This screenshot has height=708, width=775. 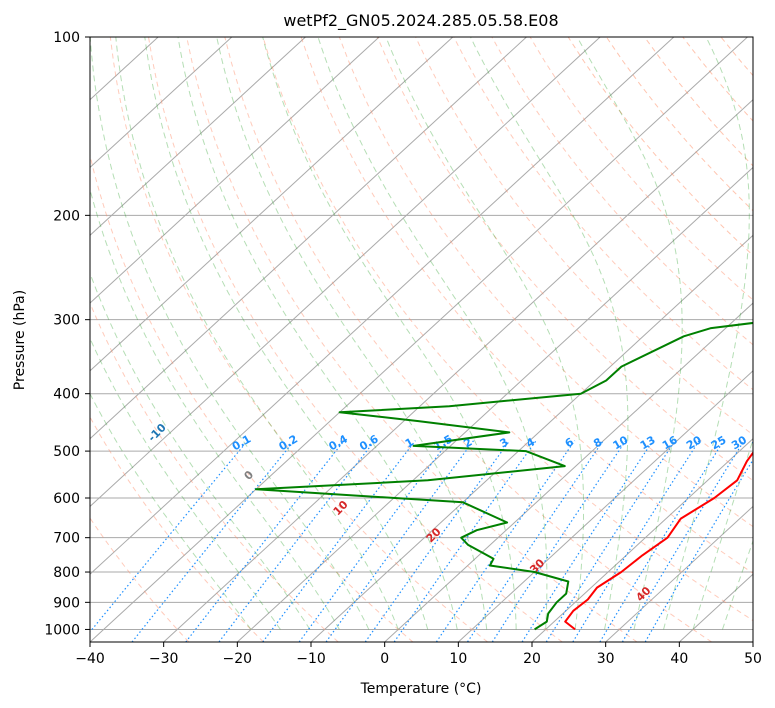 I want to click on x-tick-label: −40, so click(x=90, y=659).